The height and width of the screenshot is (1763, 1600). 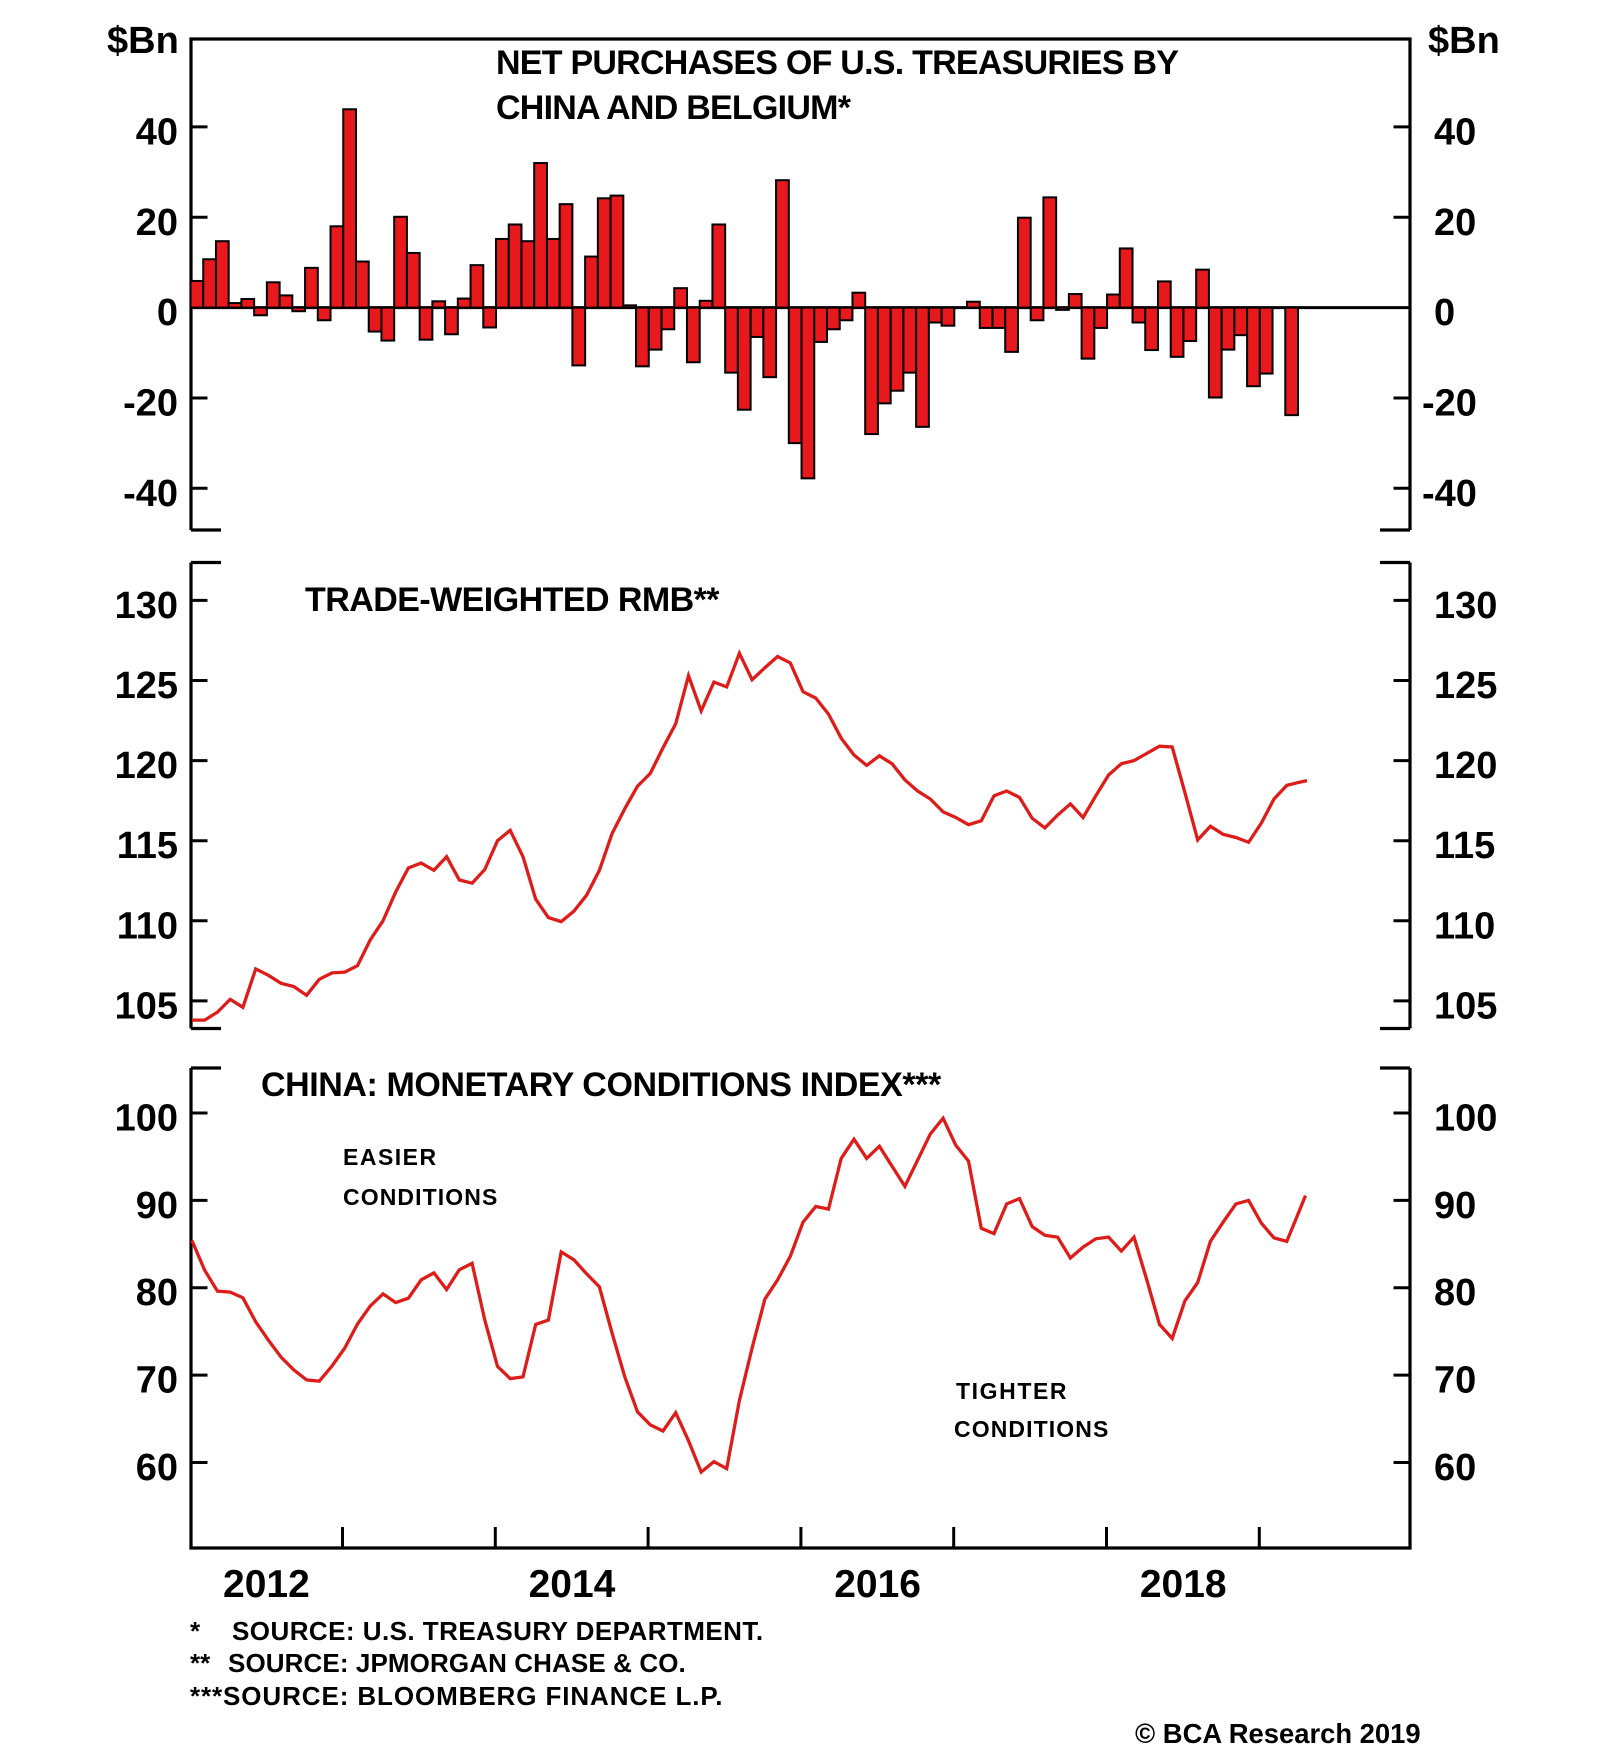 What do you see at coordinates (512, 600) in the screenshot?
I see `svg-text: TRADE-WEIGHTED RMB**` at bounding box center [512, 600].